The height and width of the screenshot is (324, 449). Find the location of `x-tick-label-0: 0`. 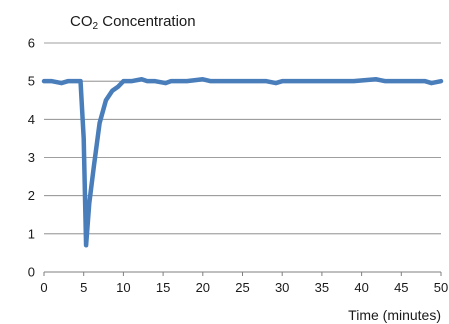

x-tick-label-0: 0 is located at coordinates (43, 287).